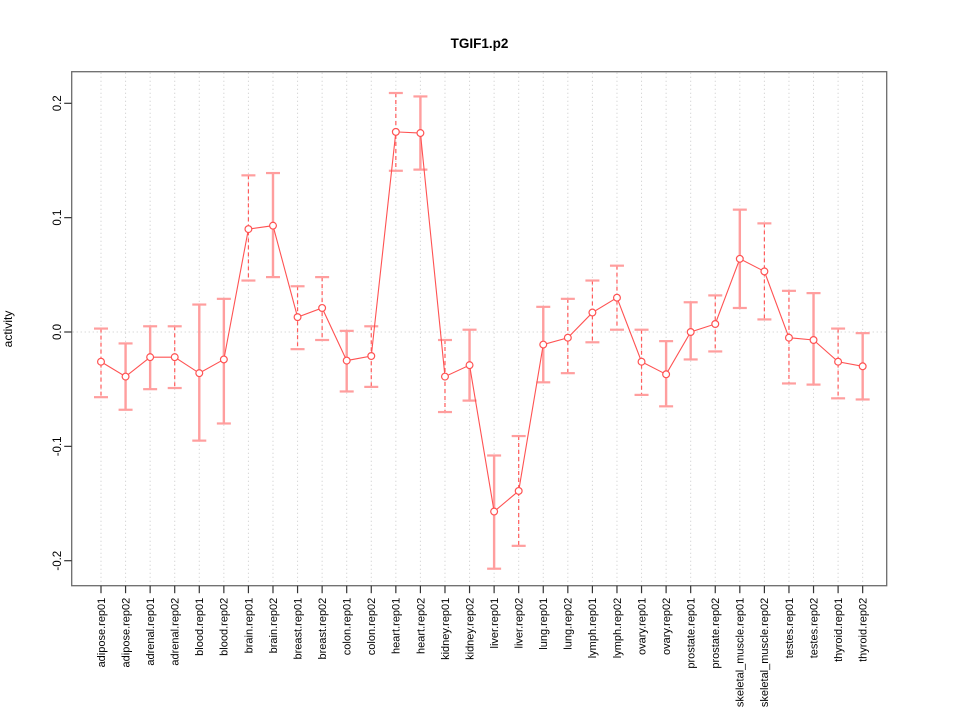 The height and width of the screenshot is (720, 960). I want to click on chart-title: TGIF1.p2, so click(479, 43).